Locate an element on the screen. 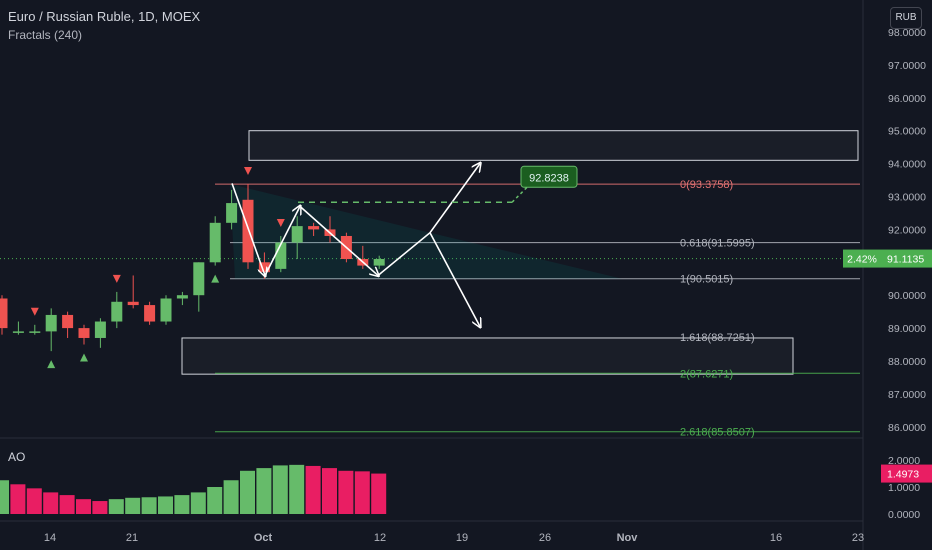 The image size is (932, 550). fib-label: 2.618(85.8507) is located at coordinates (717, 433).